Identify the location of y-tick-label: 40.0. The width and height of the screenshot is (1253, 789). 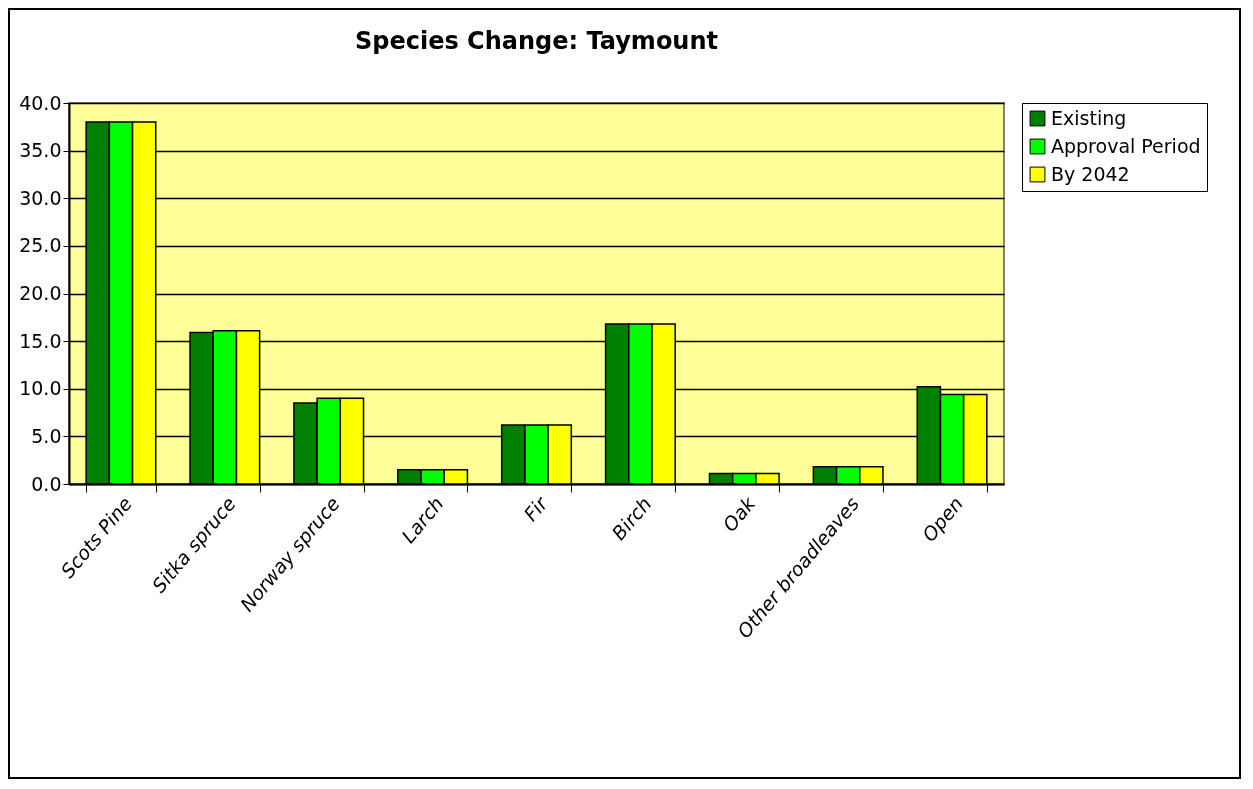
(40, 102).